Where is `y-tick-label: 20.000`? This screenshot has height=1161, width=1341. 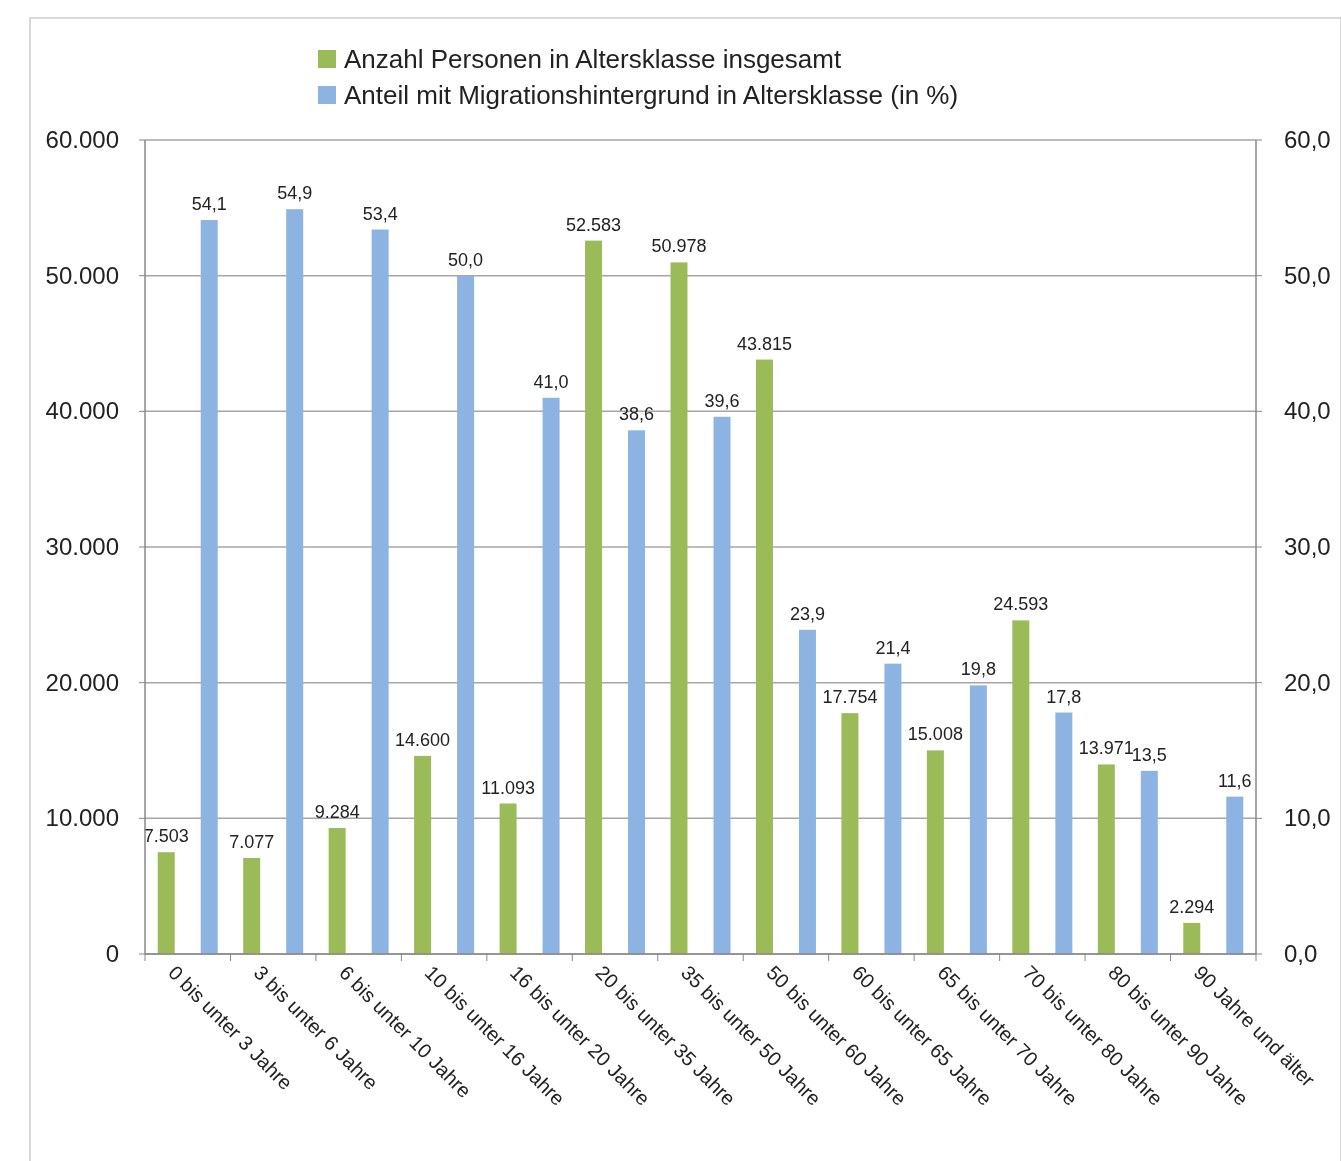
y-tick-label: 20.000 is located at coordinates (82, 682).